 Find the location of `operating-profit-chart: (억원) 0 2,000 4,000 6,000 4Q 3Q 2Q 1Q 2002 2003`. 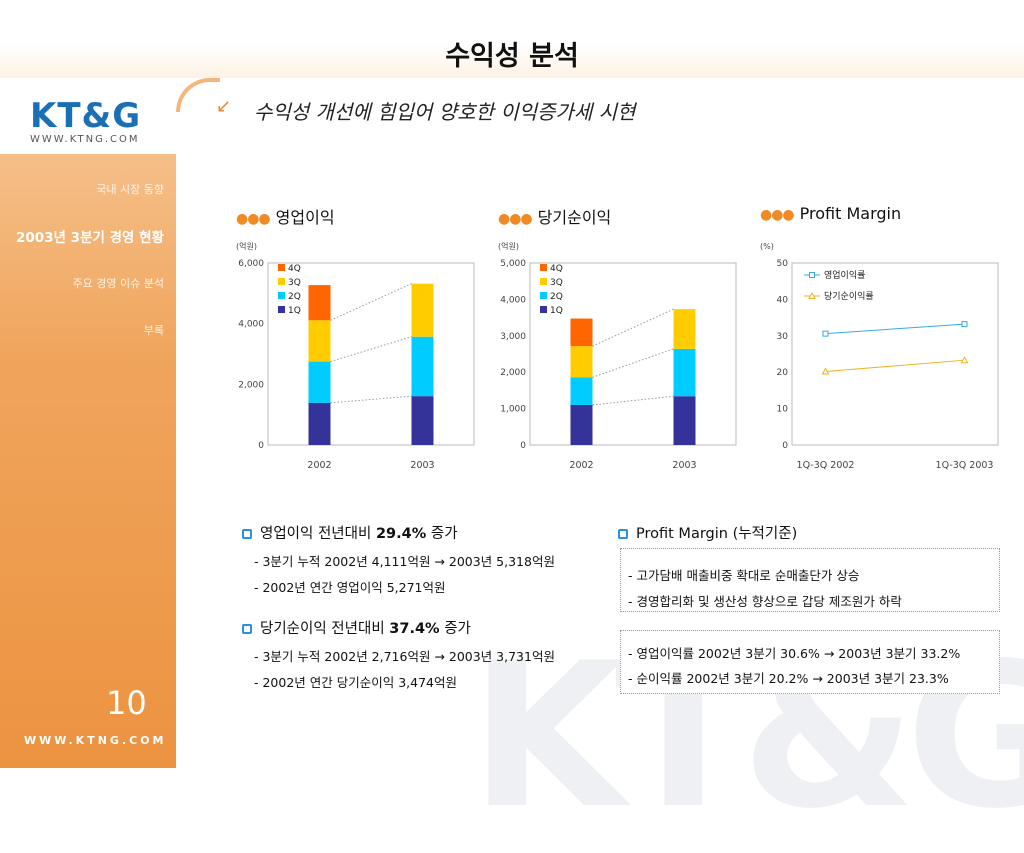

operating-profit-chart: (억원) 0 2,000 4,000 6,000 4Q 3Q 2Q 1Q 2002 2003 is located at coordinates (355, 356).